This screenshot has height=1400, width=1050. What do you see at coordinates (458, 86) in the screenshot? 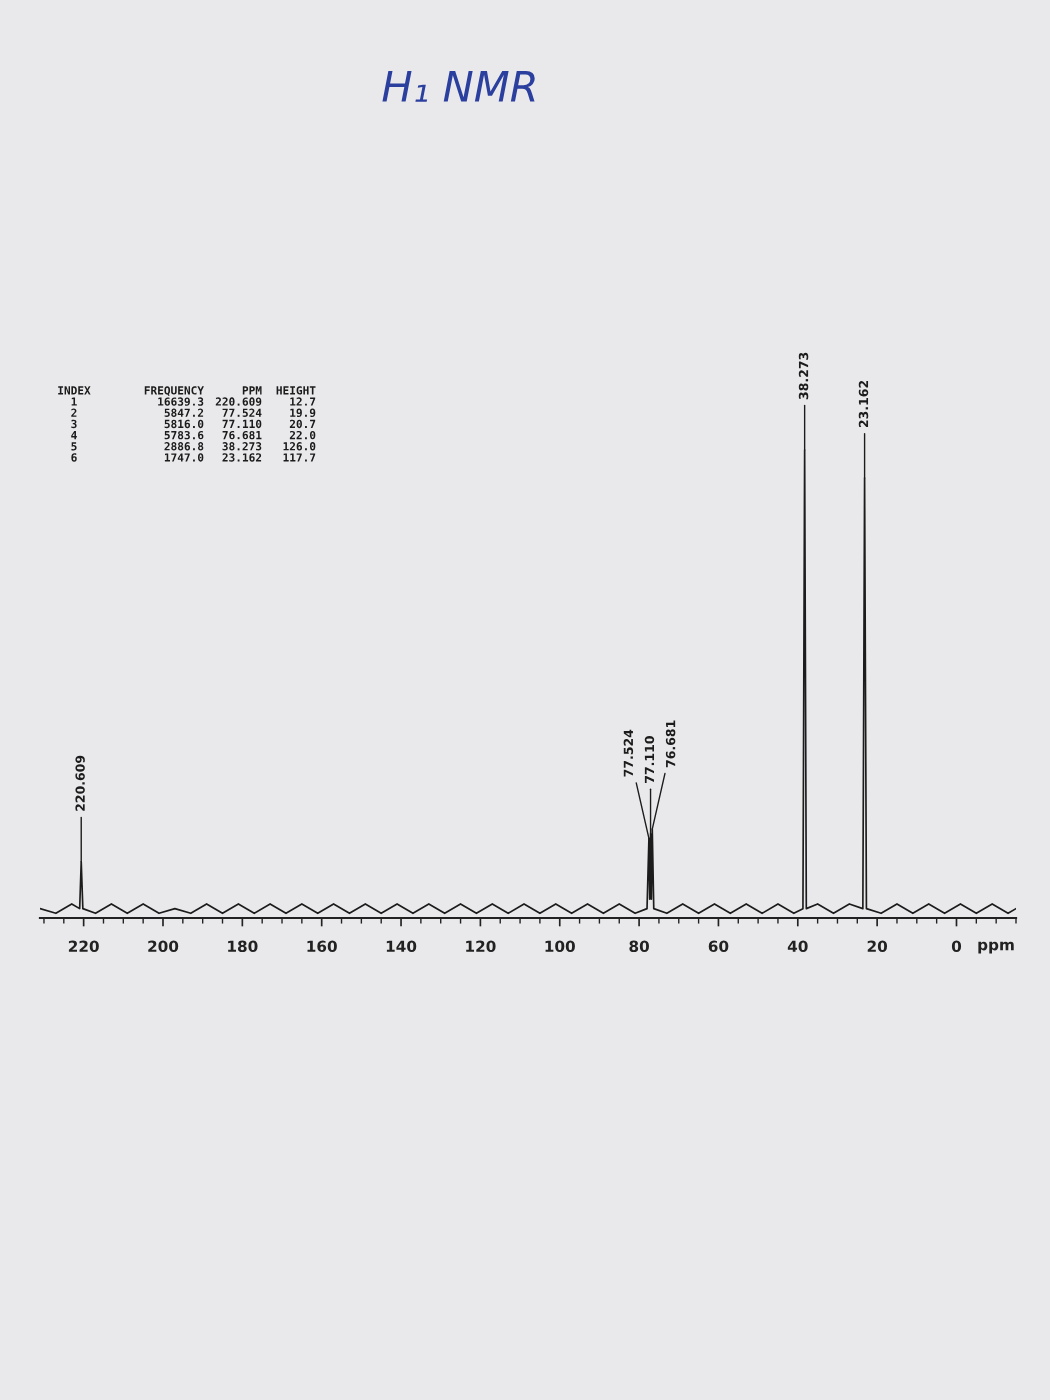
I see `chart-title: H₁ NMR` at bounding box center [458, 86].